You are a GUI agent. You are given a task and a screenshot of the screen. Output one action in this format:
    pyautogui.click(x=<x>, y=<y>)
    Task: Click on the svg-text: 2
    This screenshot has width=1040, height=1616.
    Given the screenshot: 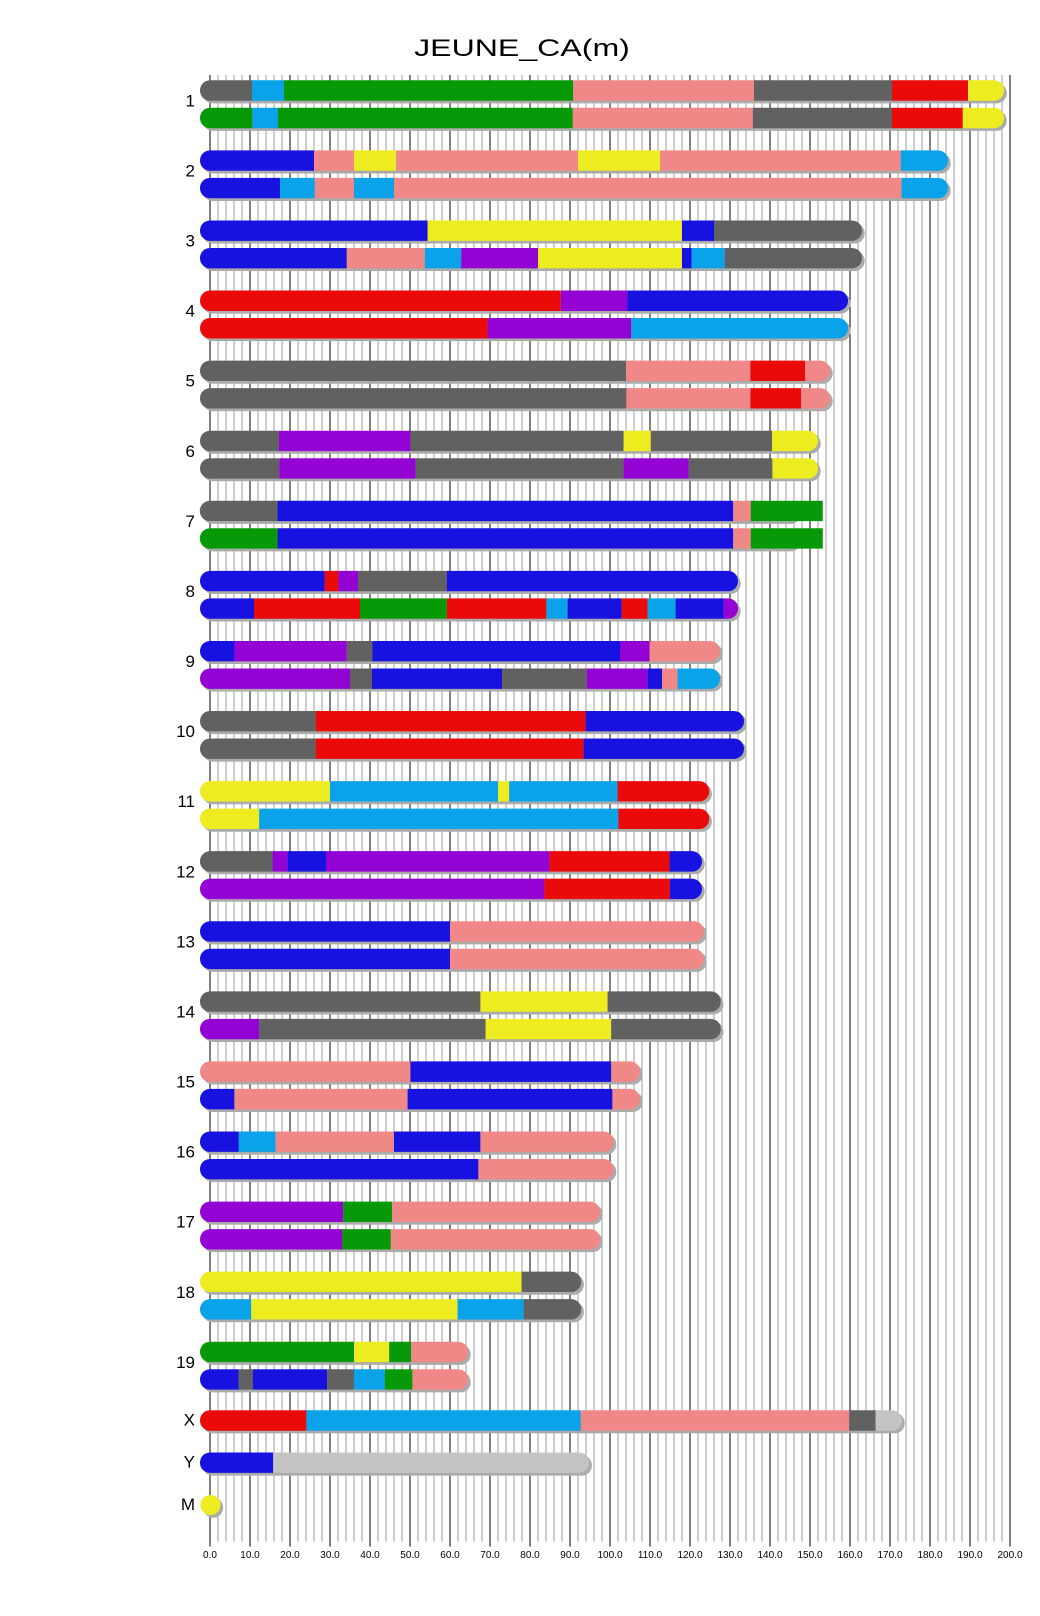 What is the action you would take?
    pyautogui.click(x=190, y=170)
    